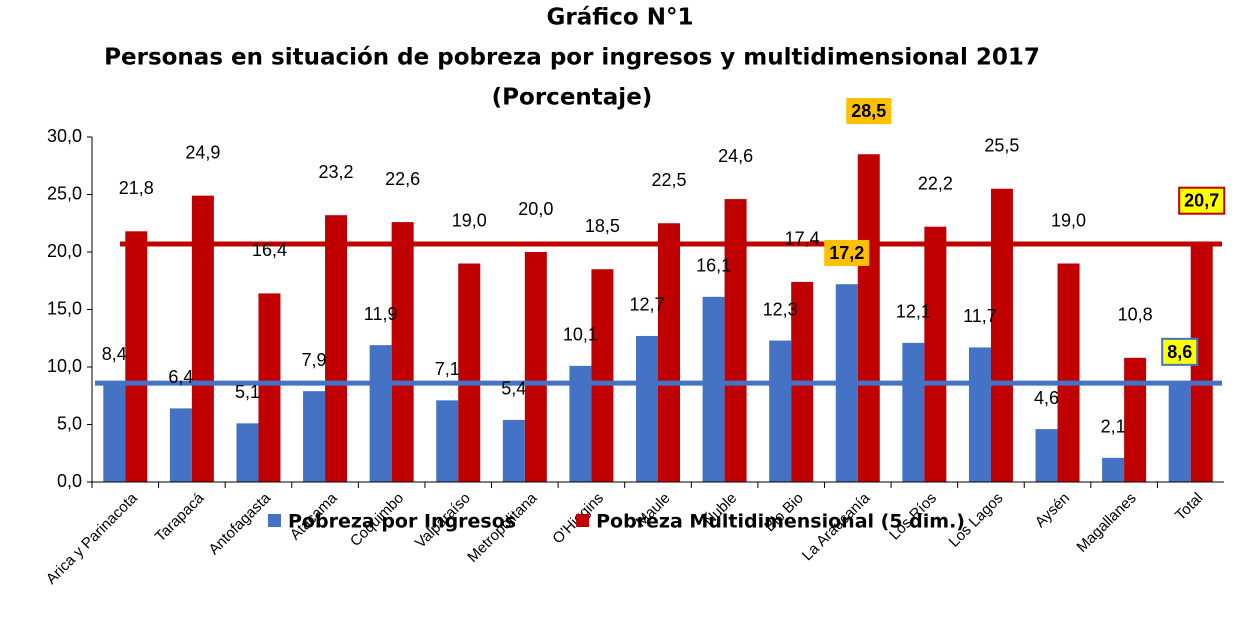 This screenshot has width=1237, height=621. What do you see at coordinates (447, 369) in the screenshot?
I see `data-label: 7,1` at bounding box center [447, 369].